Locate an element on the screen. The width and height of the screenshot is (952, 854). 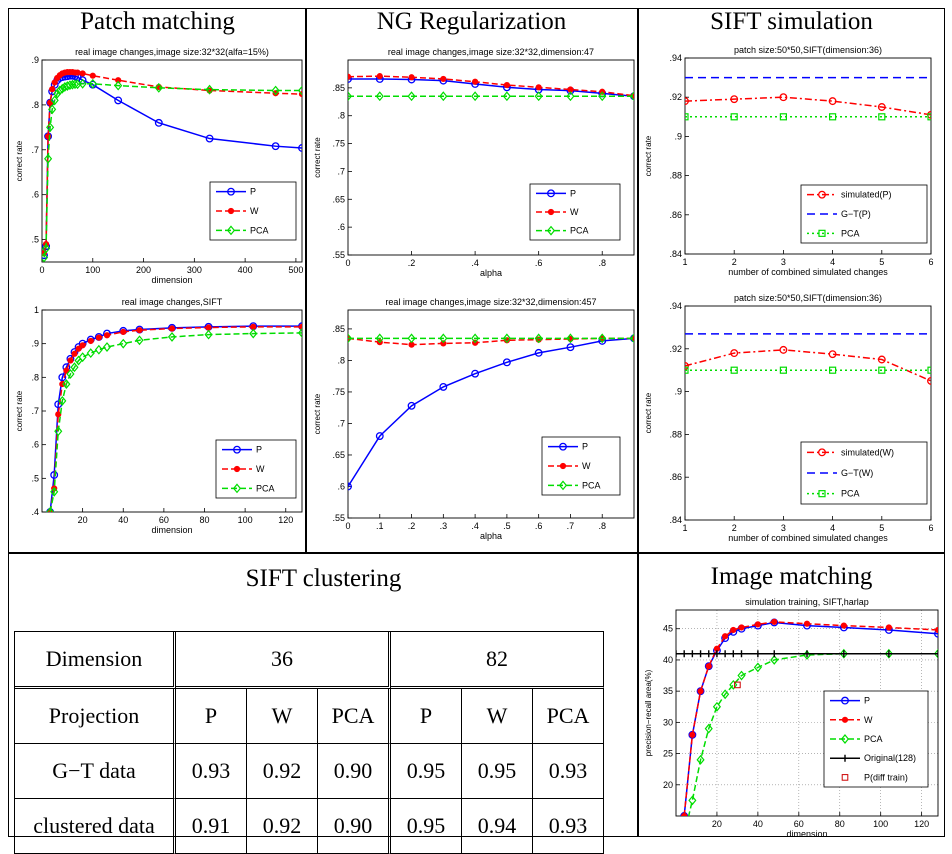
x-tick-label: .2 is located at coordinates (412, 526).